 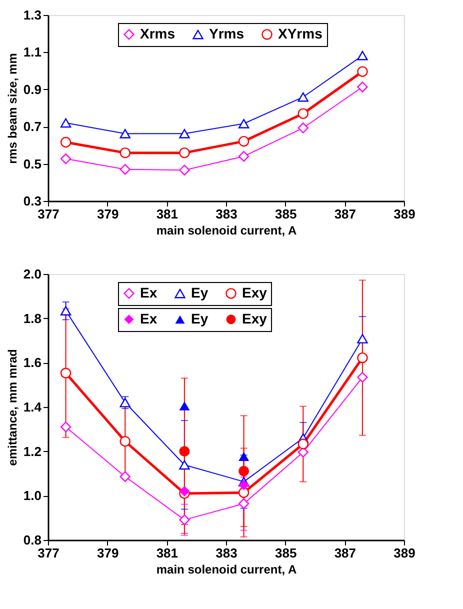 I want to click on y-tick-label: 0.7, so click(x=32, y=126).